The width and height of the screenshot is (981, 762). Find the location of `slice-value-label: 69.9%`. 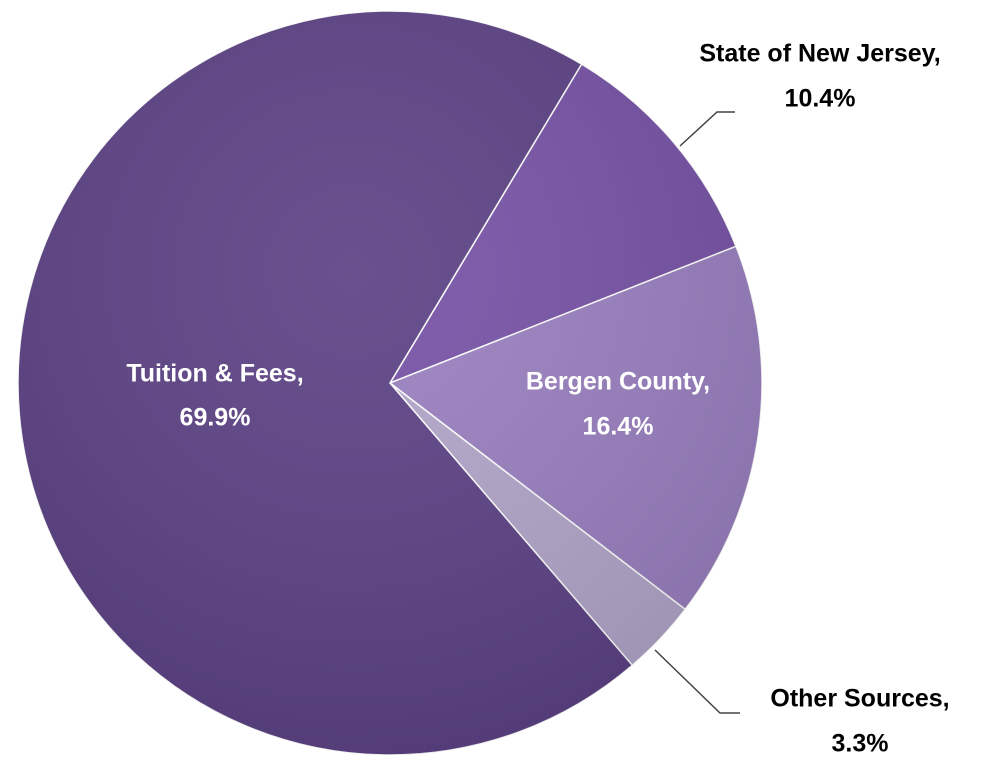

slice-value-label: 69.9% is located at coordinates (215, 418).